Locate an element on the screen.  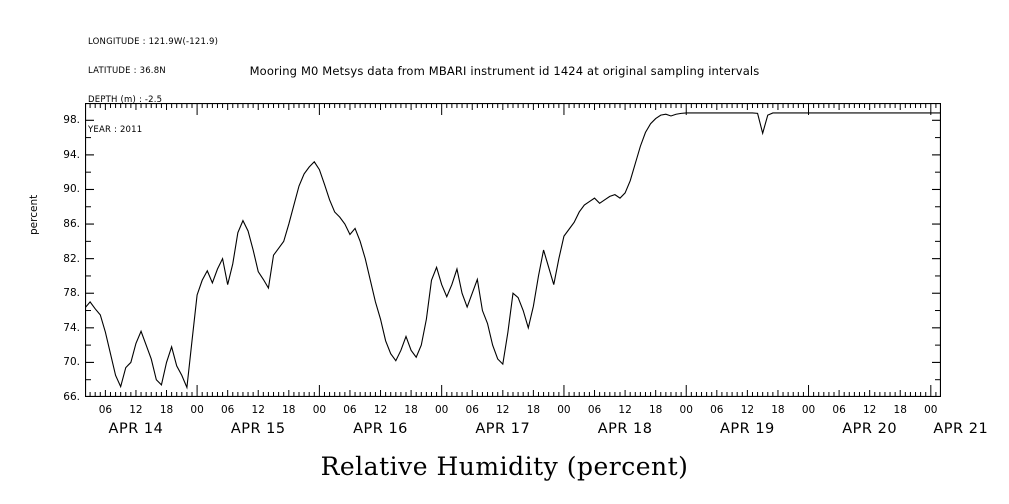
y-tick-label: 98. is located at coordinates (71, 120).